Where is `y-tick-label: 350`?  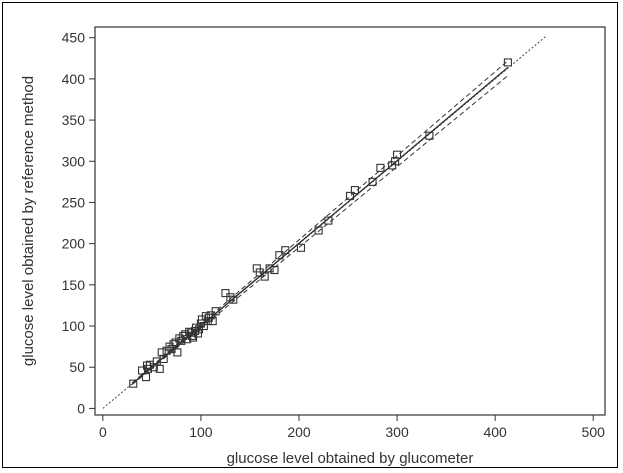
y-tick-label: 350 is located at coordinates (74, 120).